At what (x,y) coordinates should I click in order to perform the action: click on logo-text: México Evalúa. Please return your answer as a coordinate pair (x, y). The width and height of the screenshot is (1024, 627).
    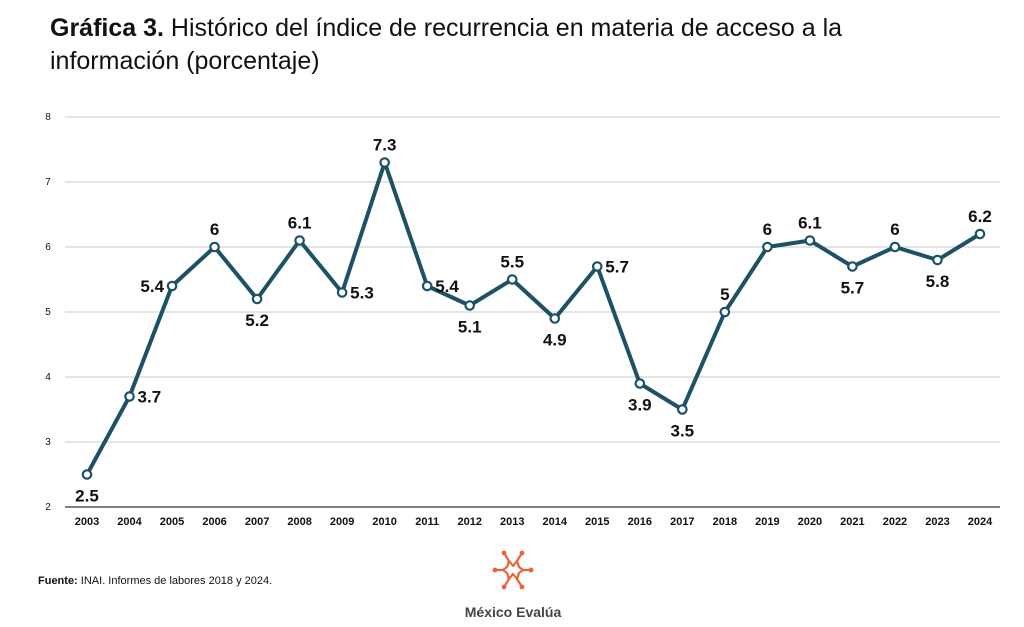
    Looking at the image, I should click on (513, 612).